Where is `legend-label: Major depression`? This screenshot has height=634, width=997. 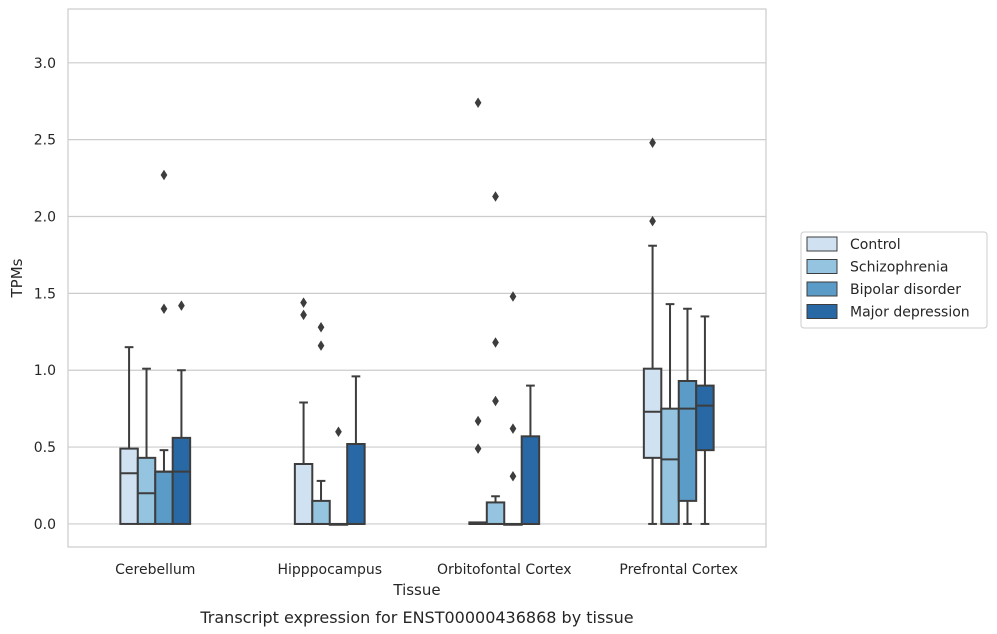 legend-label: Major depression is located at coordinates (910, 313).